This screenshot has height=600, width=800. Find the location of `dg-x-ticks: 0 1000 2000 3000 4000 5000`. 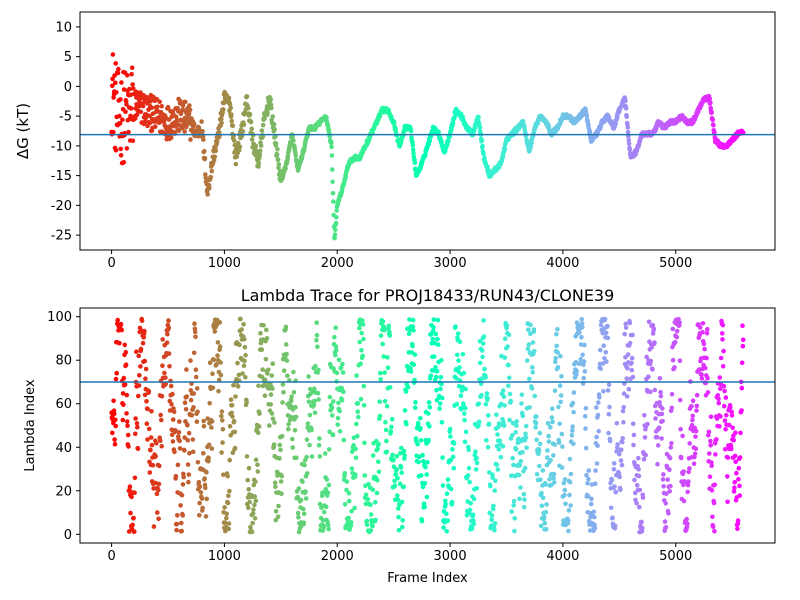

dg-x-ticks: 0 1000 2000 3000 4000 5000 is located at coordinates (399, 260).